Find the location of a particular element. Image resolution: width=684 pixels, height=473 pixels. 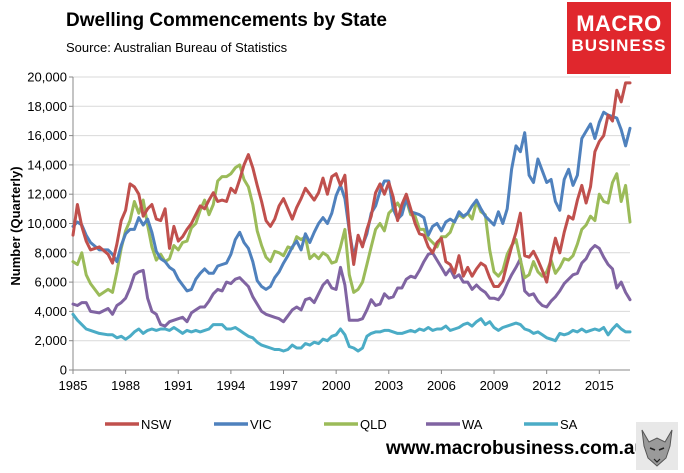

y-tick-label: 10,000 is located at coordinates (47, 223).